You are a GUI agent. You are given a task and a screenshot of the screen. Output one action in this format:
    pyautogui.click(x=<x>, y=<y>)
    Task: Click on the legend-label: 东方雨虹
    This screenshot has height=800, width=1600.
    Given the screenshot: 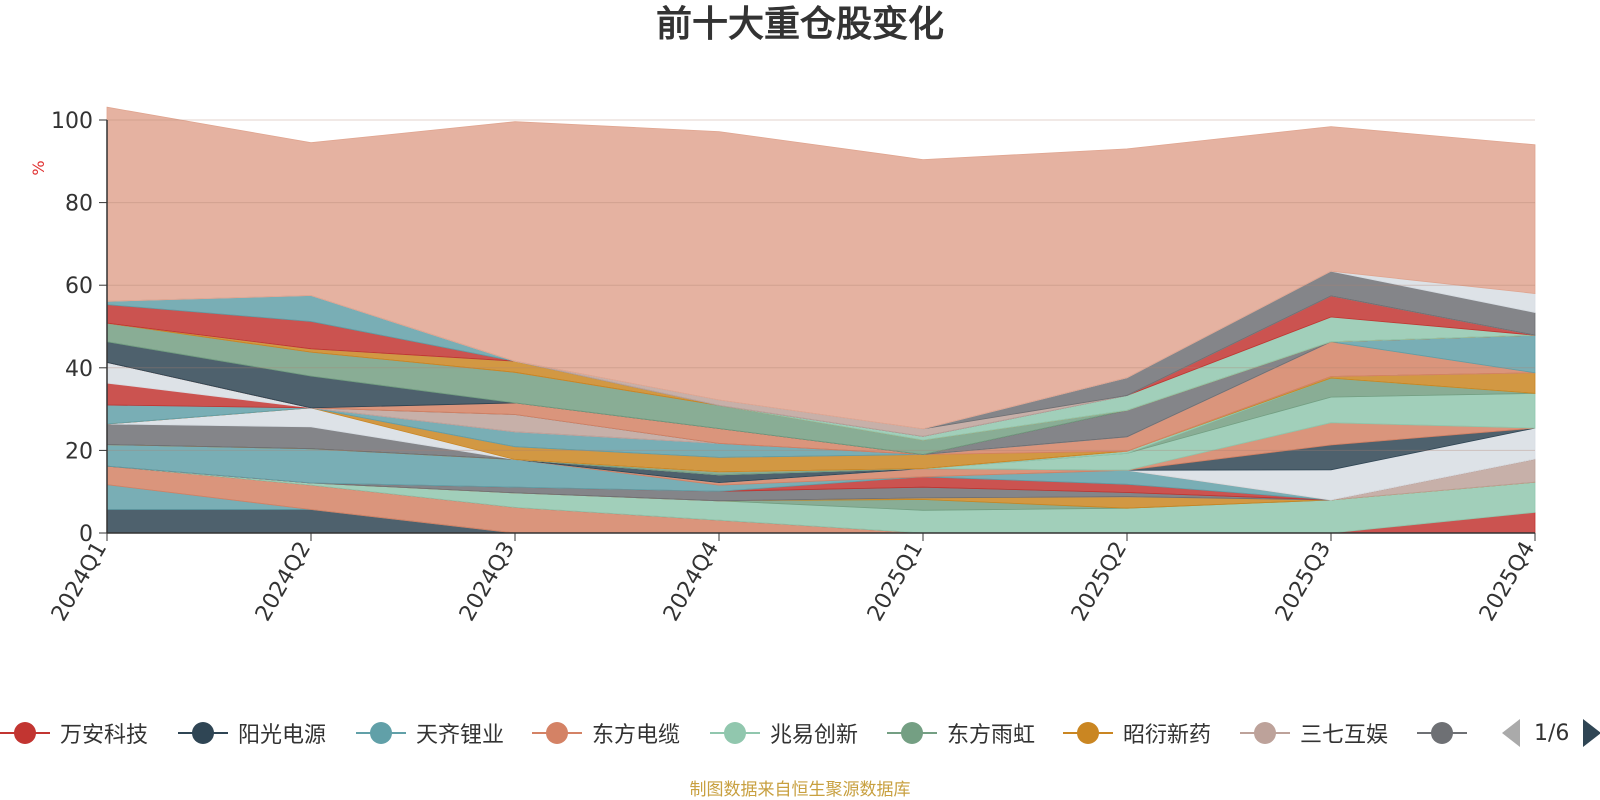 What is the action you would take?
    pyautogui.click(x=991, y=735)
    